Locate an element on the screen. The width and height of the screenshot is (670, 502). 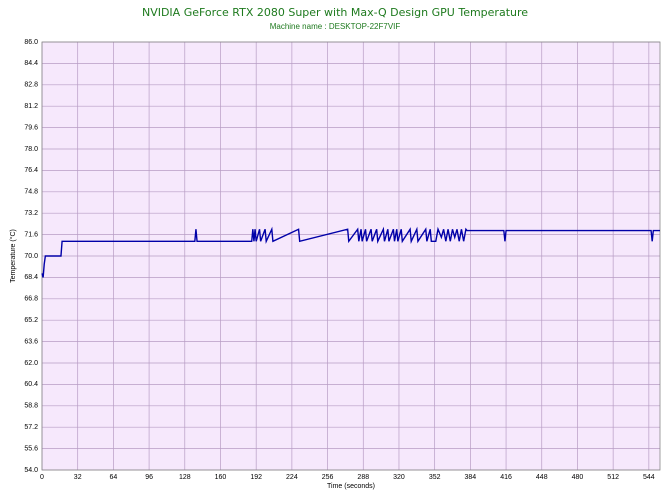
x-axis-label: Time (seconds) is located at coordinates (351, 486).